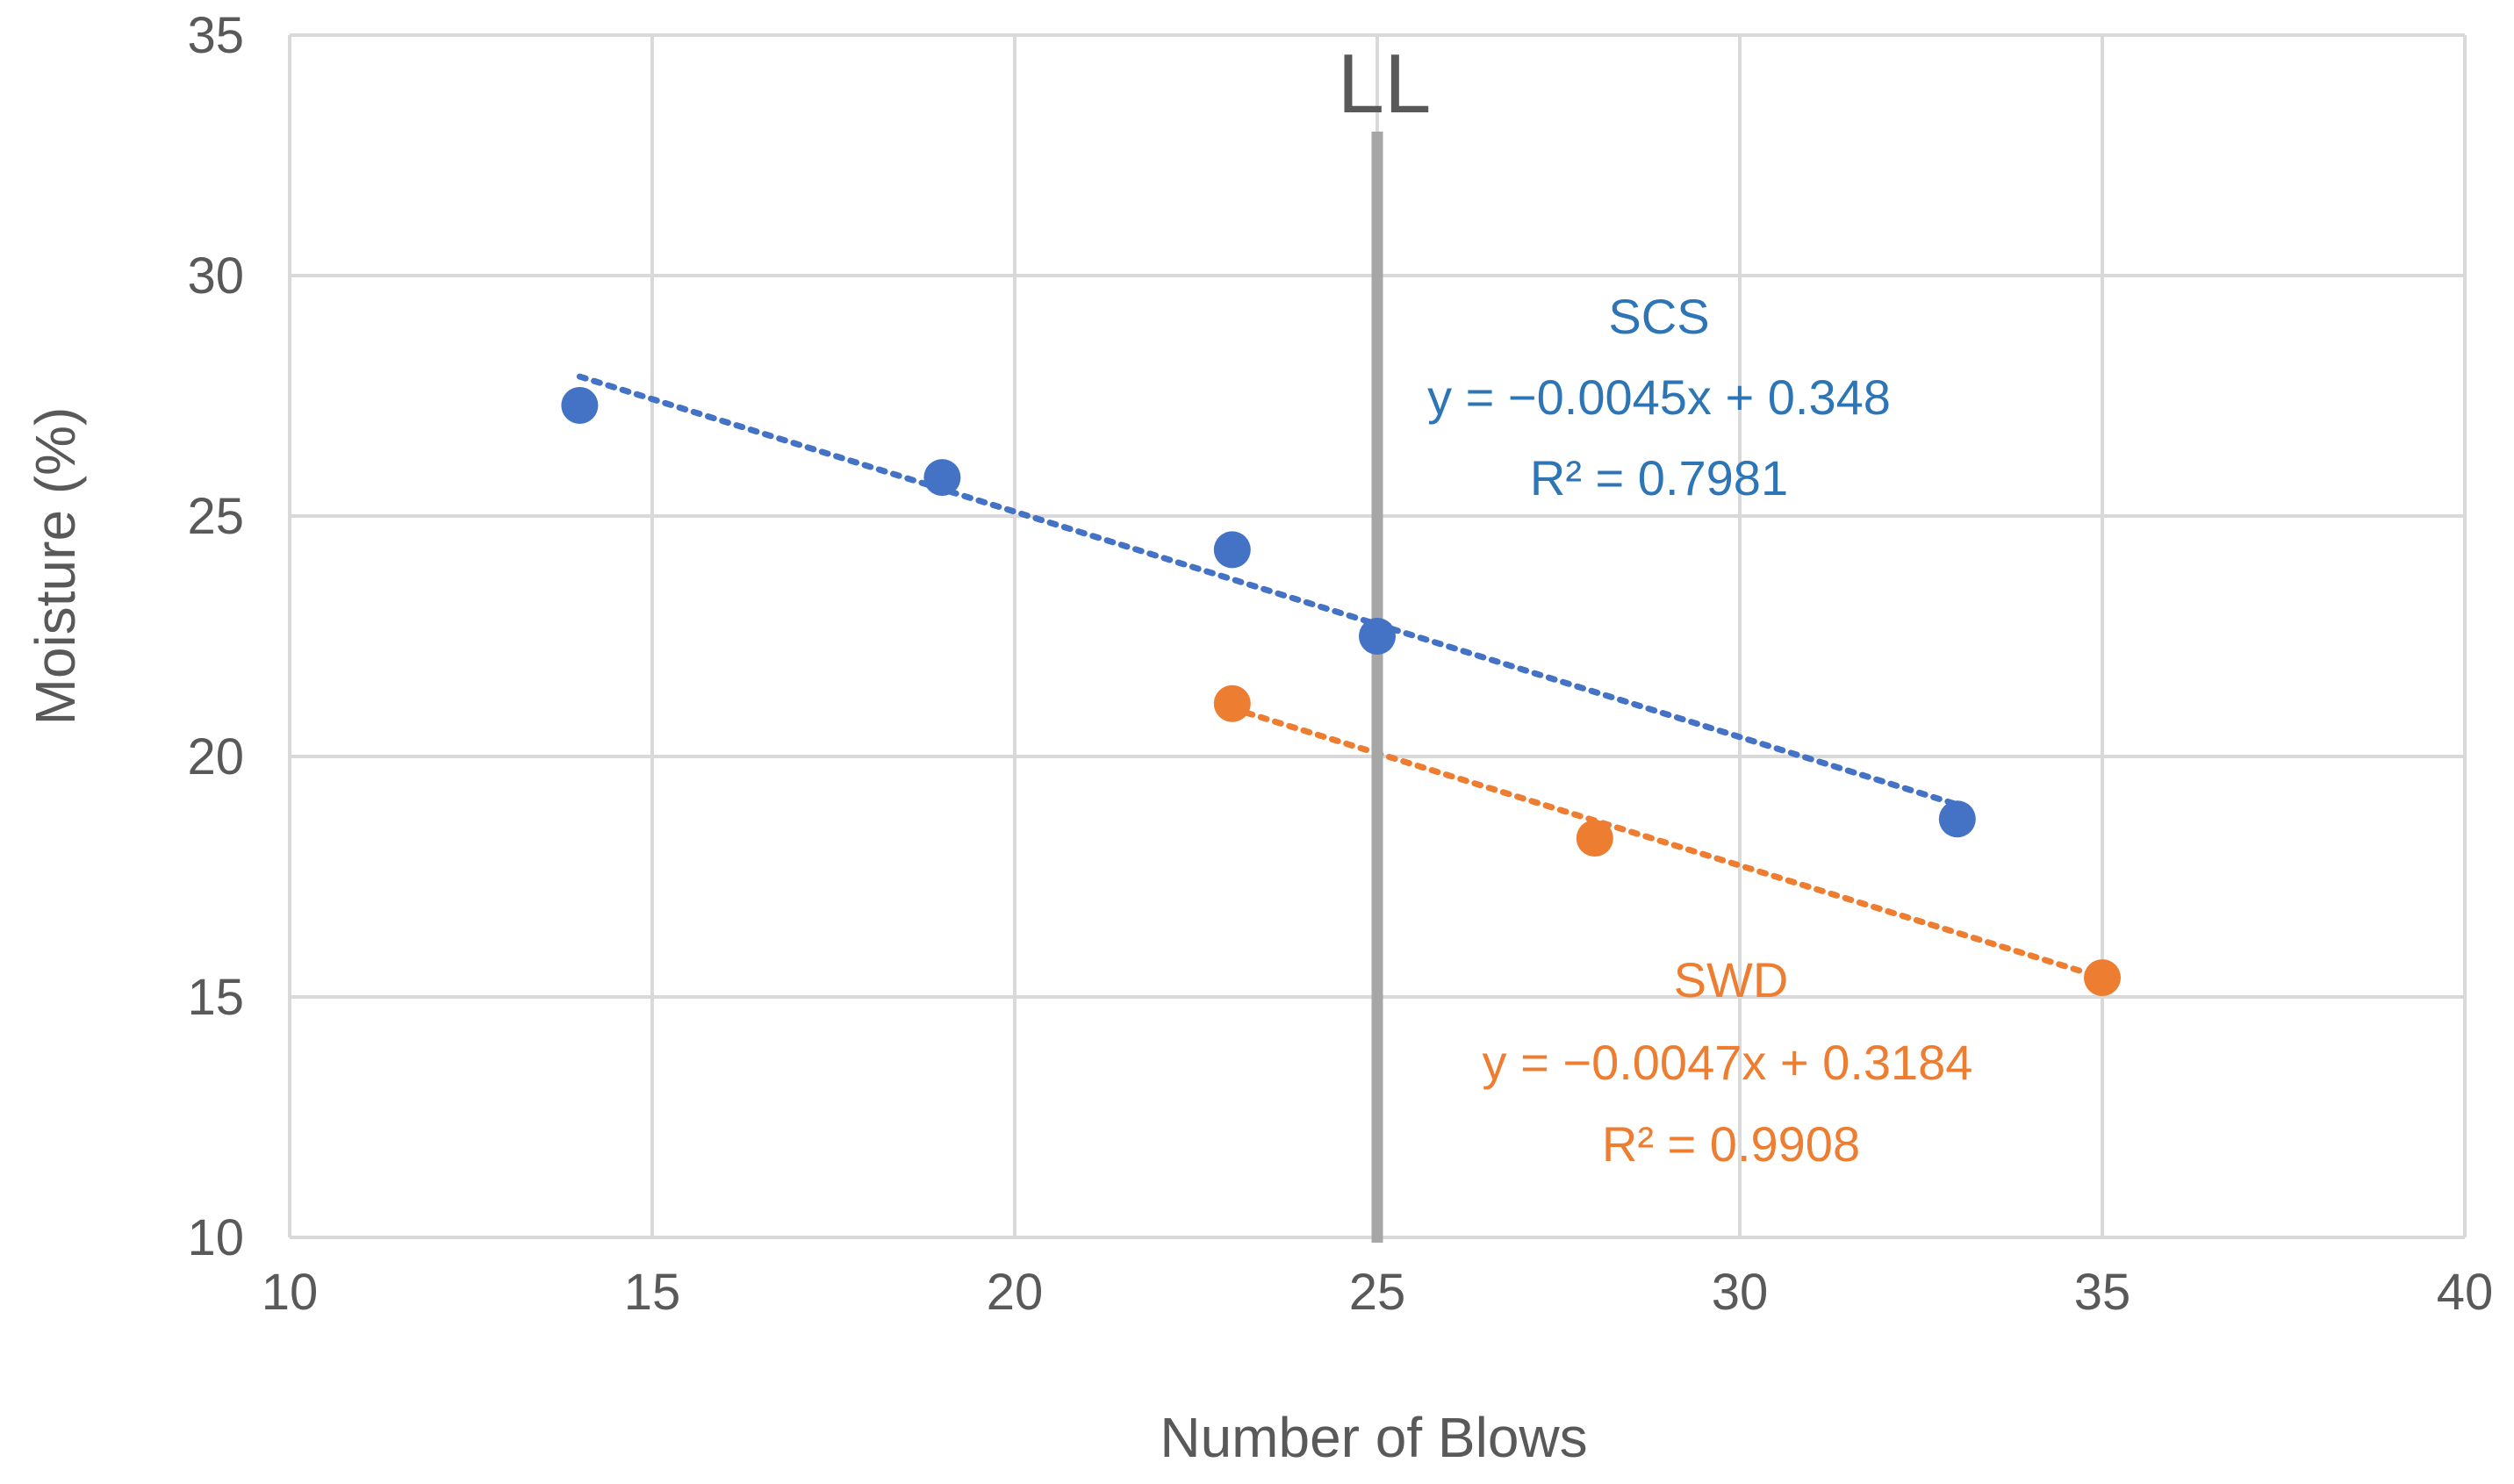  I want to click on x-tick-label: 40, so click(2465, 1292).